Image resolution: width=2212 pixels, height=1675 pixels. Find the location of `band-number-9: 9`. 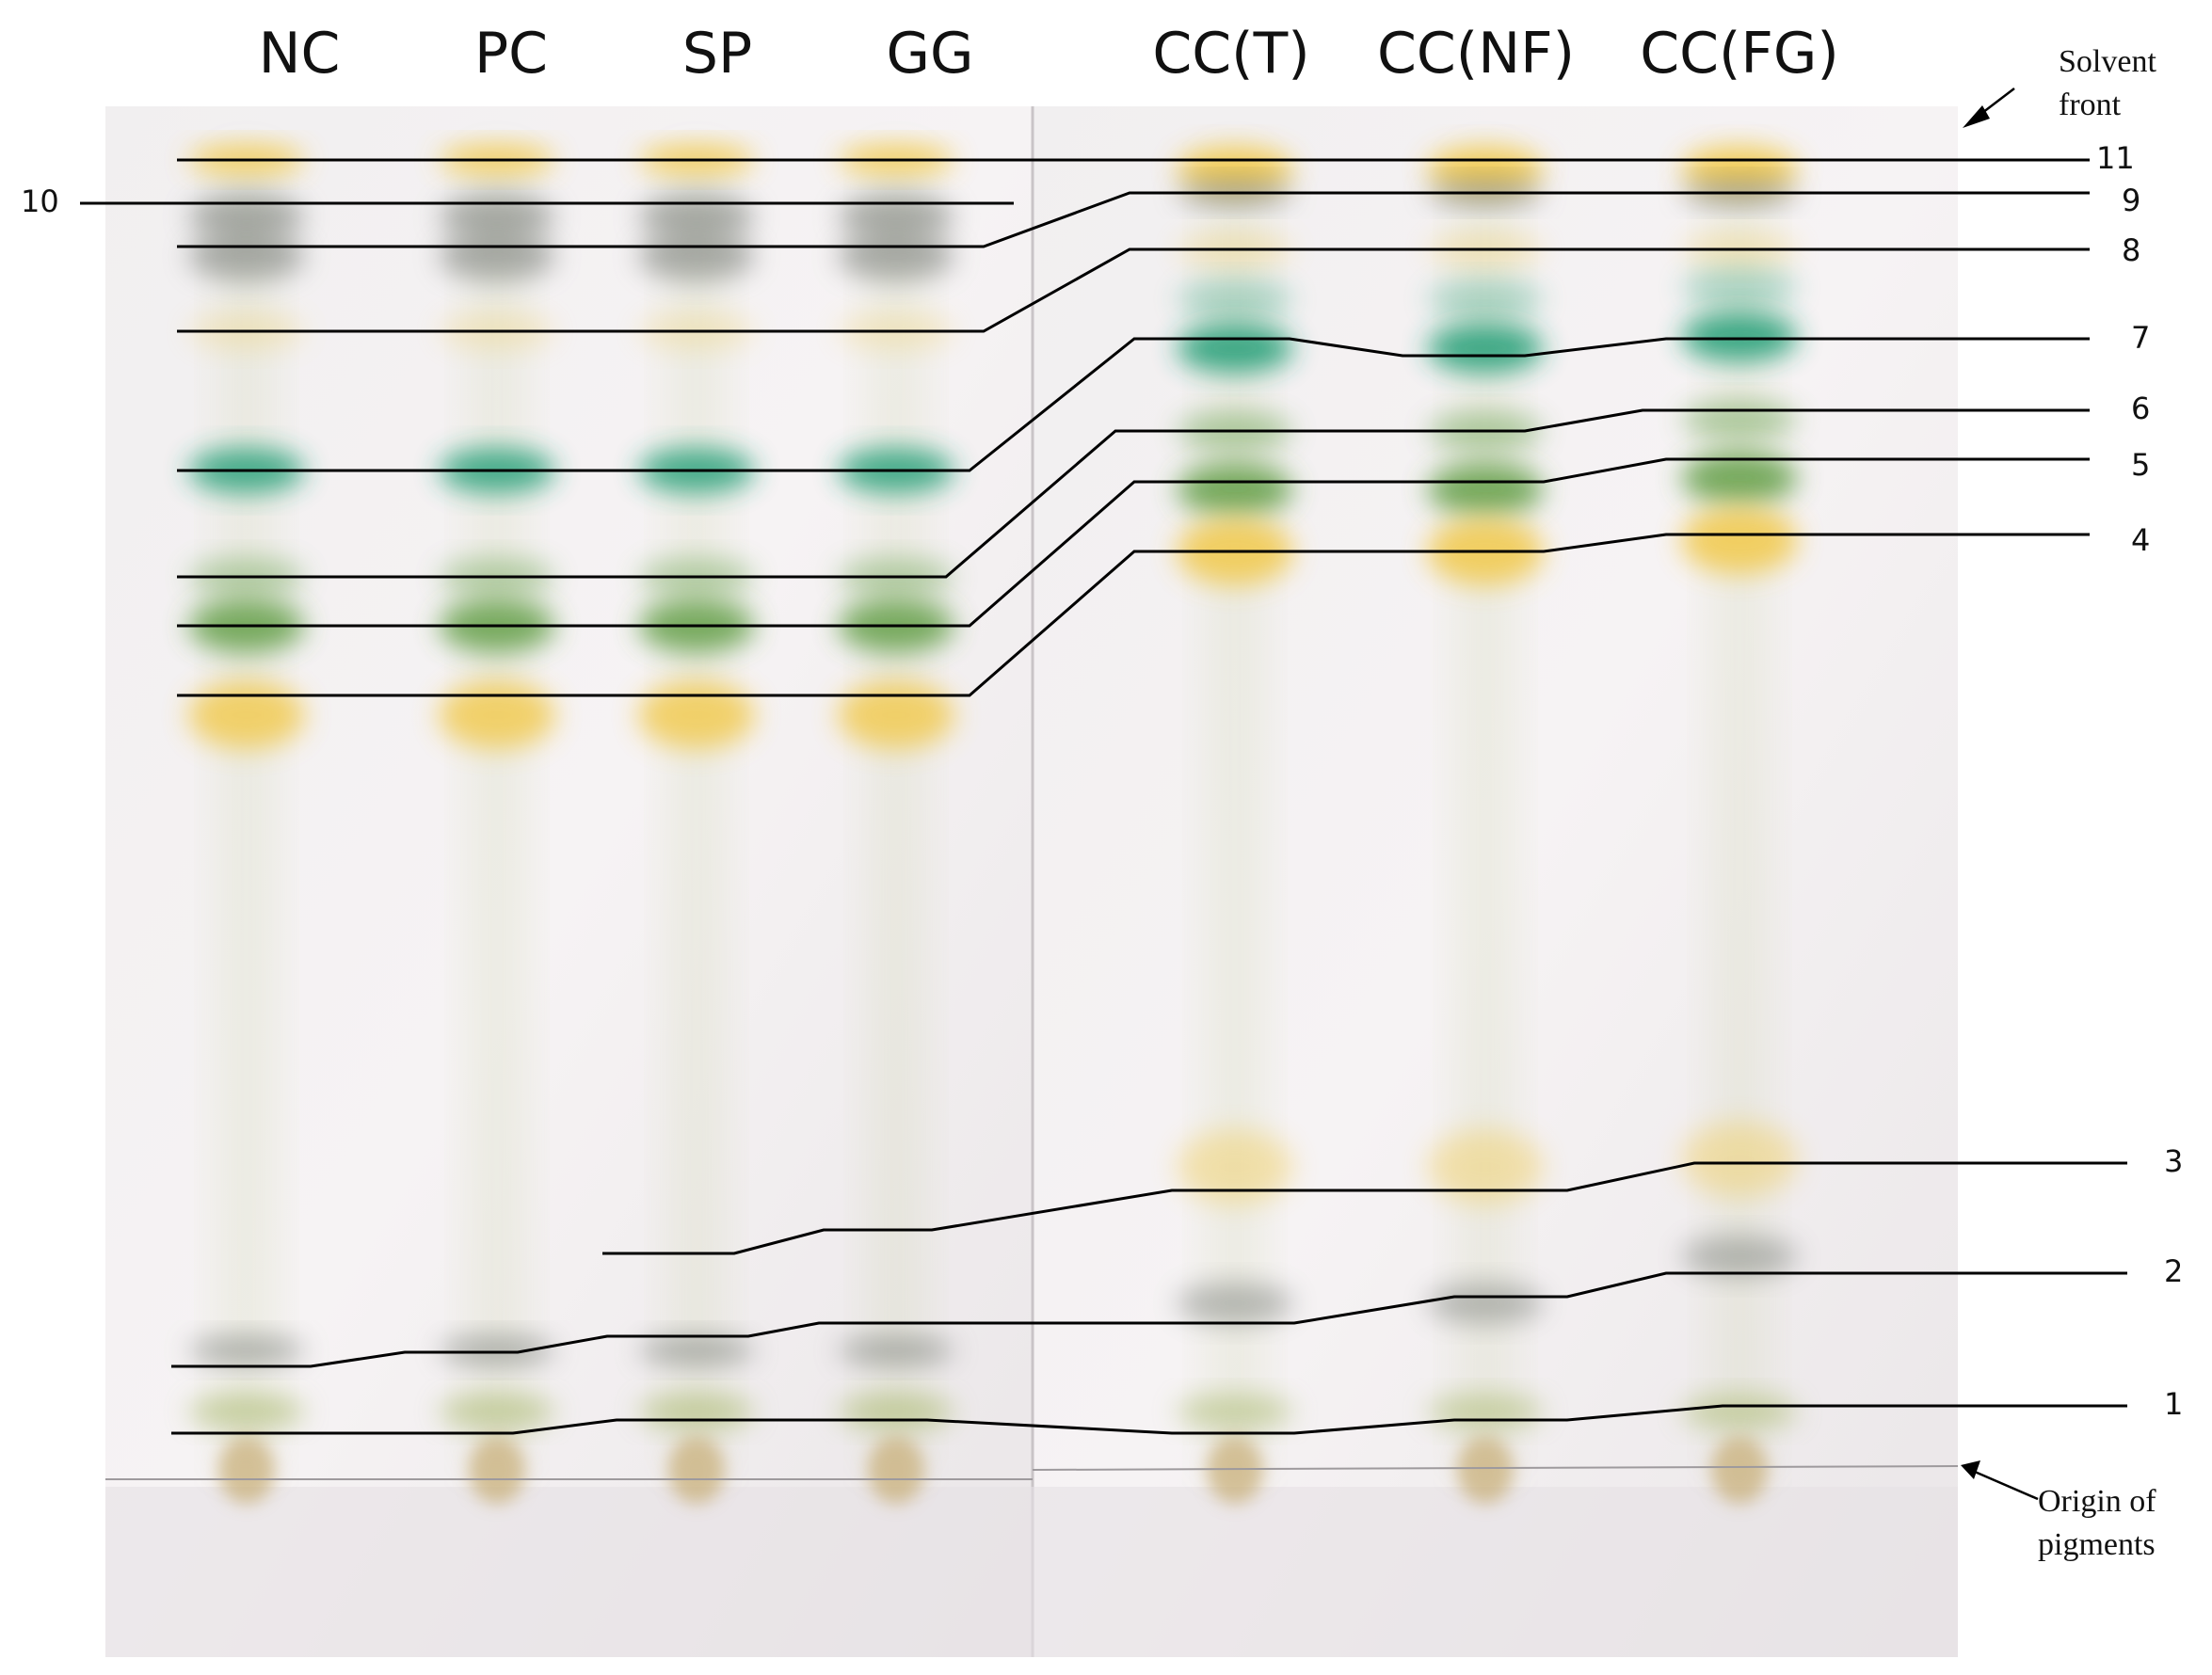

band-number-9: 9 is located at coordinates (2131, 201).